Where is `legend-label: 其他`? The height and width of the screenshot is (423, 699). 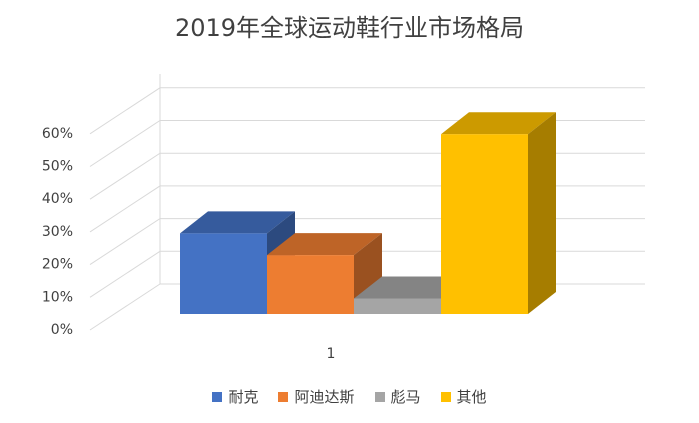
legend-label: 其他 is located at coordinates (471, 397).